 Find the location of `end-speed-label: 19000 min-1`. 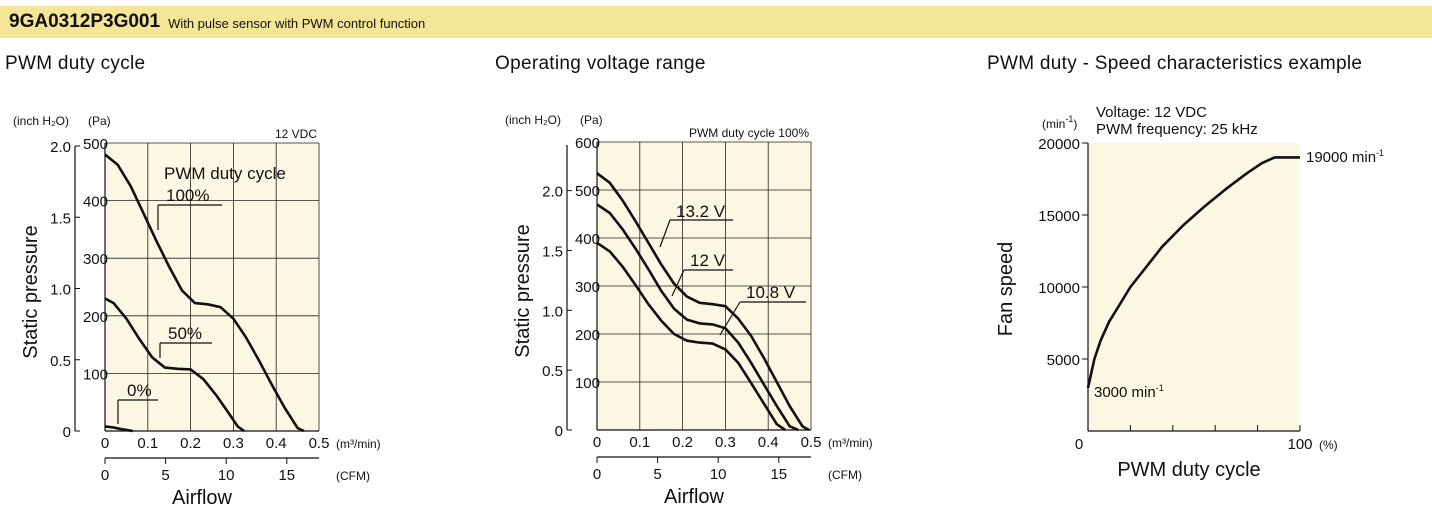

end-speed-label: 19000 min-1 is located at coordinates (1345, 157).